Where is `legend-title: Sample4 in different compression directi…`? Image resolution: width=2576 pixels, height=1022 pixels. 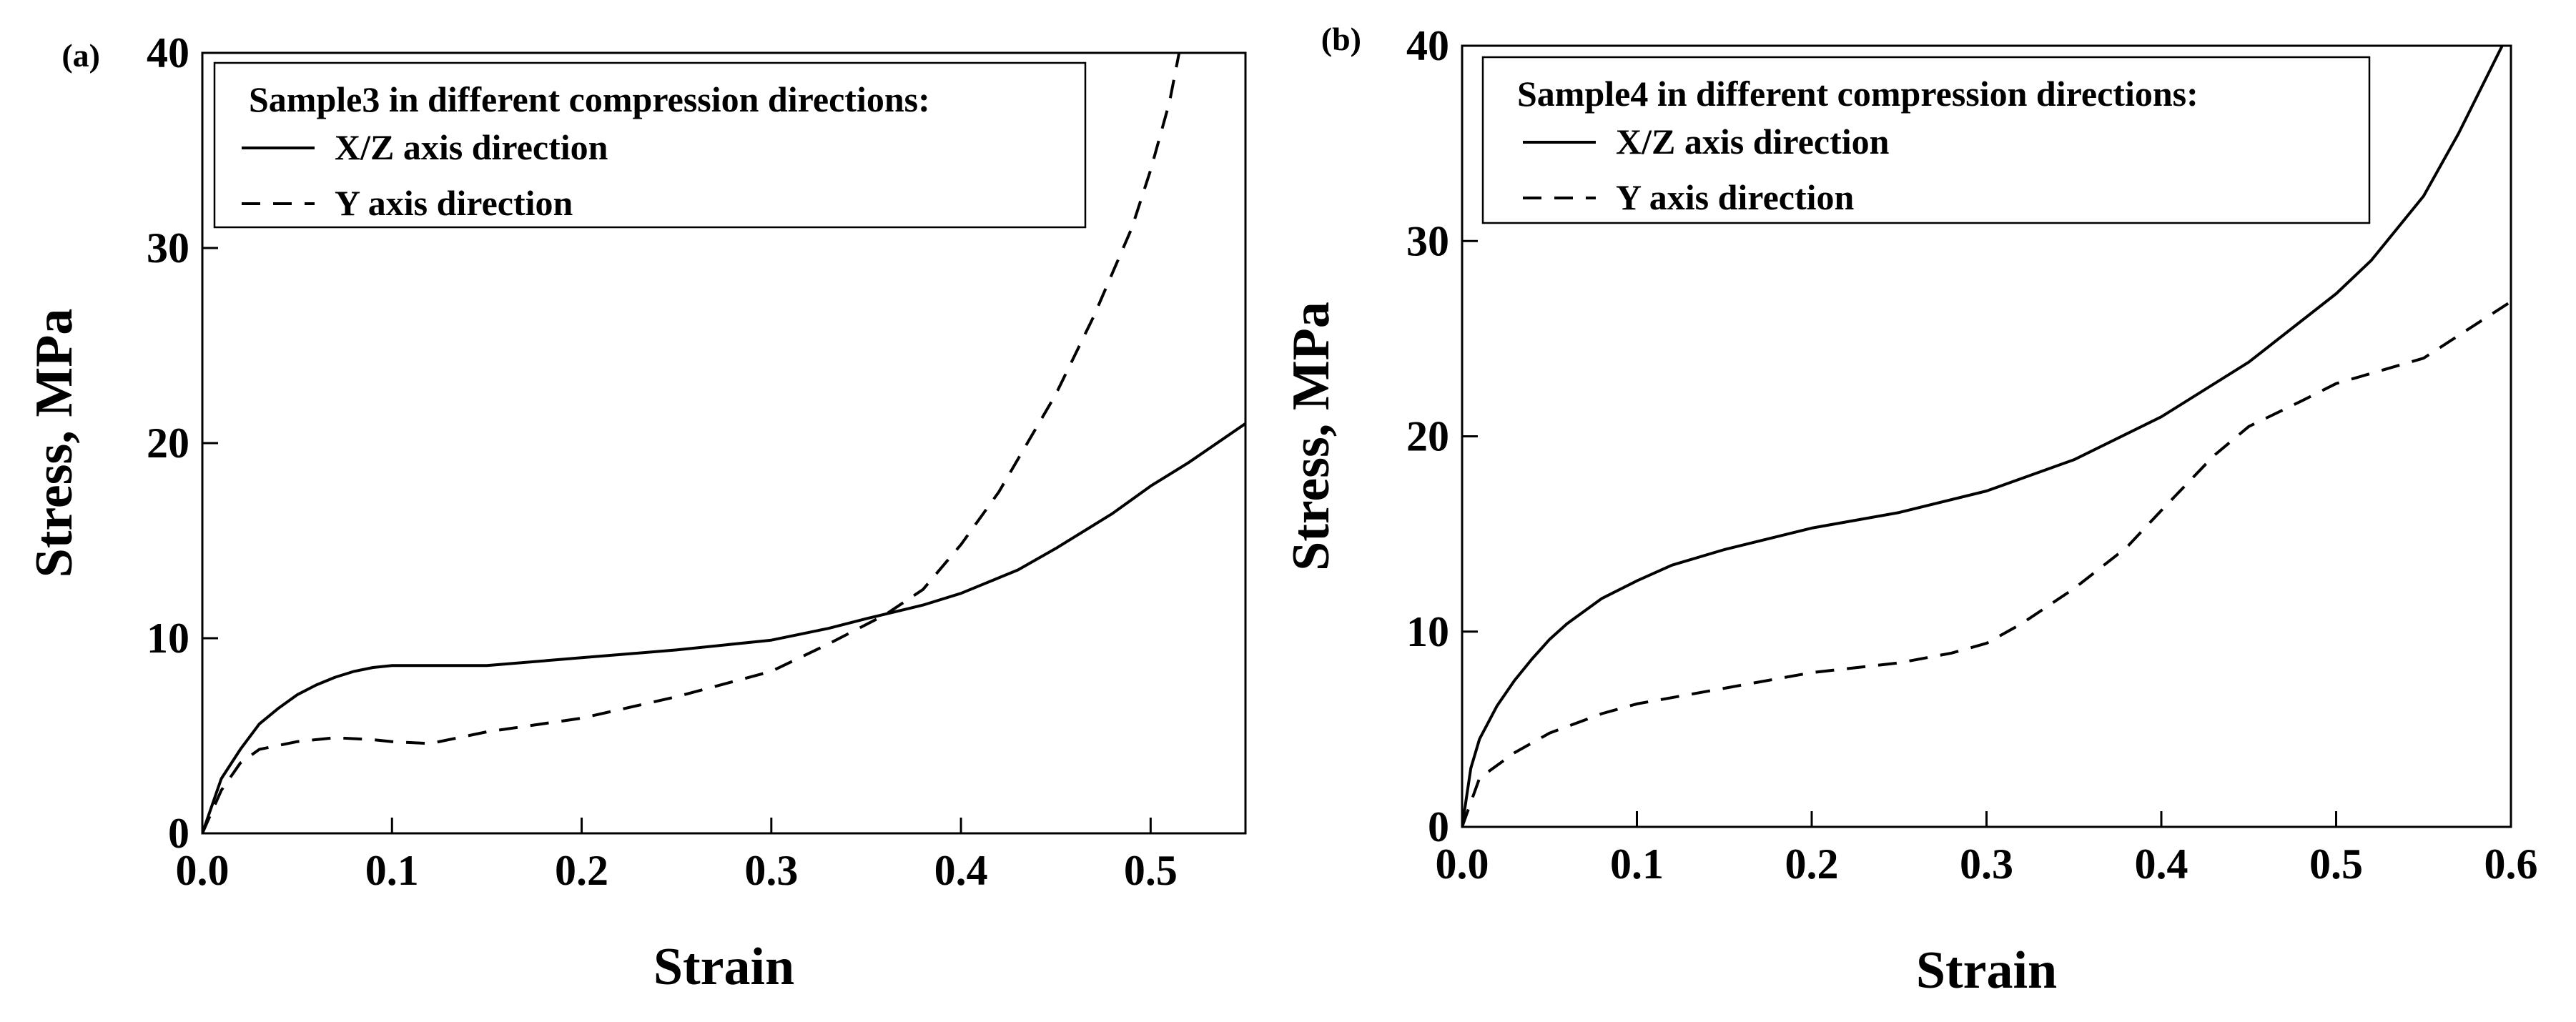 legend-title: Sample4 in different compression directi… is located at coordinates (1858, 94).